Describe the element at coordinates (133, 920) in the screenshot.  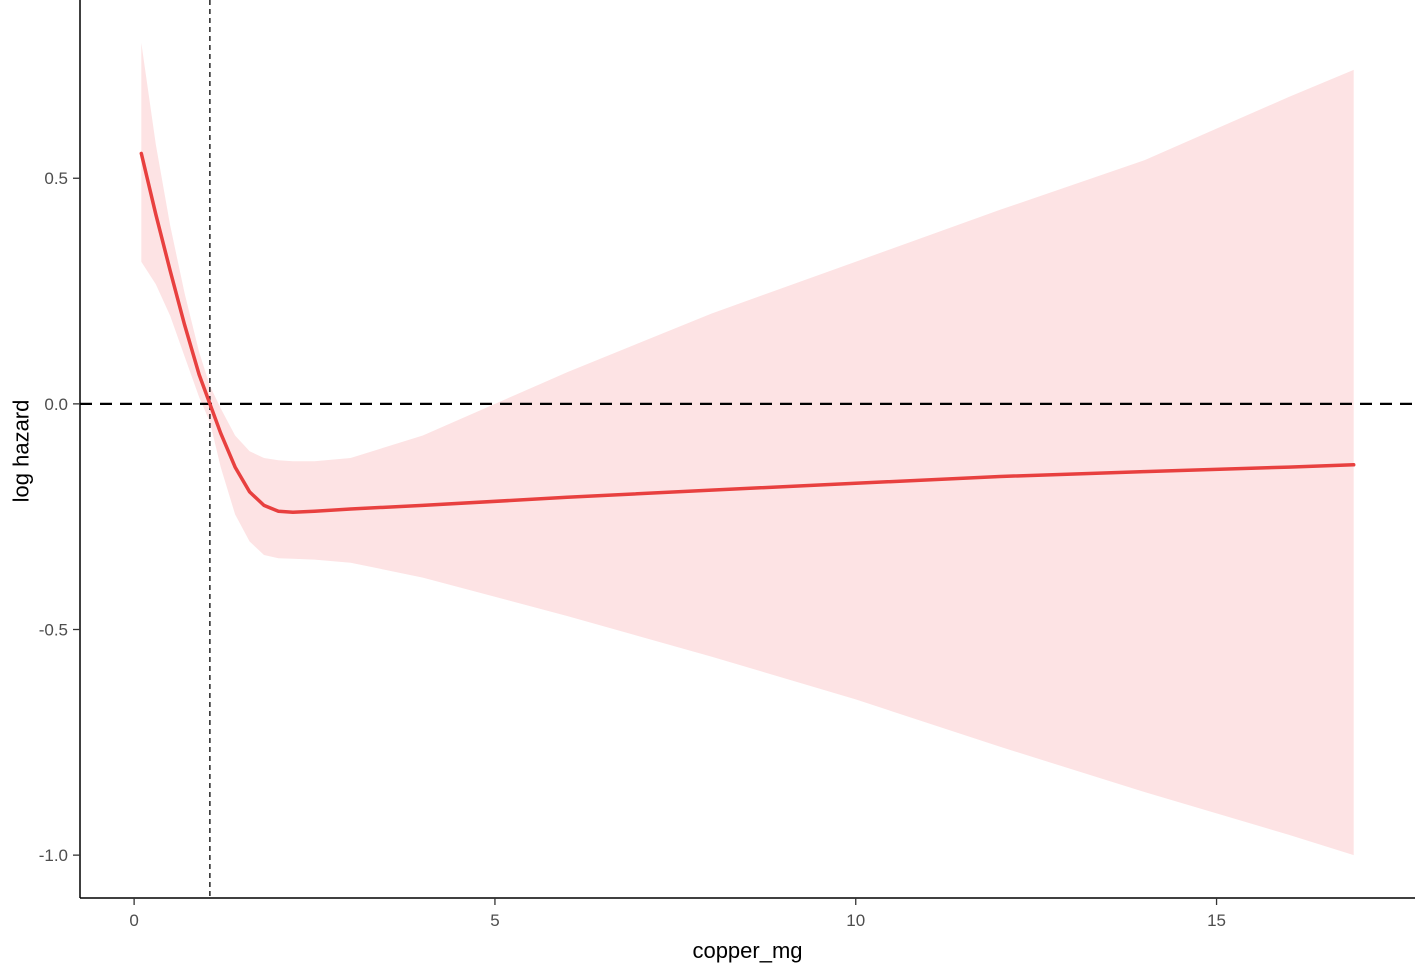
I see `x-tick-label: 0` at that location.